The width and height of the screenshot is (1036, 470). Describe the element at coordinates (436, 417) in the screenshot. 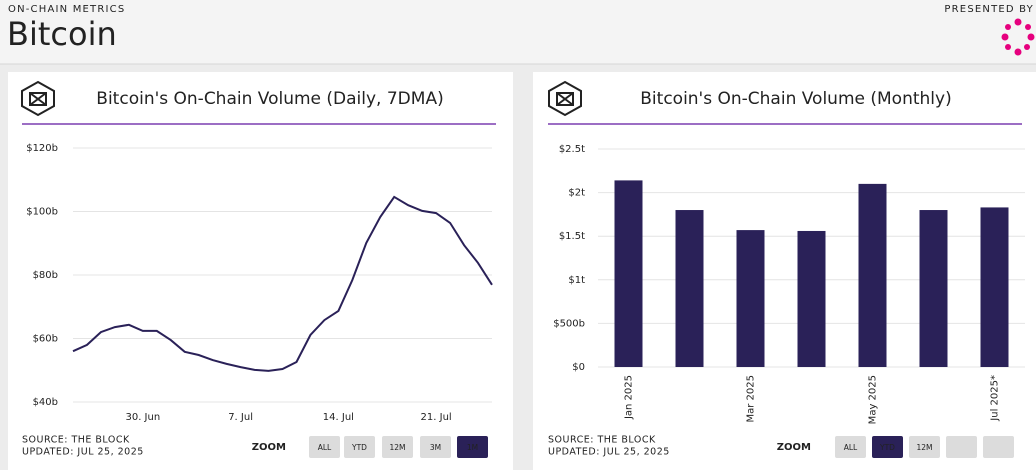

I see `x-tick-label: 21. Jul` at that location.